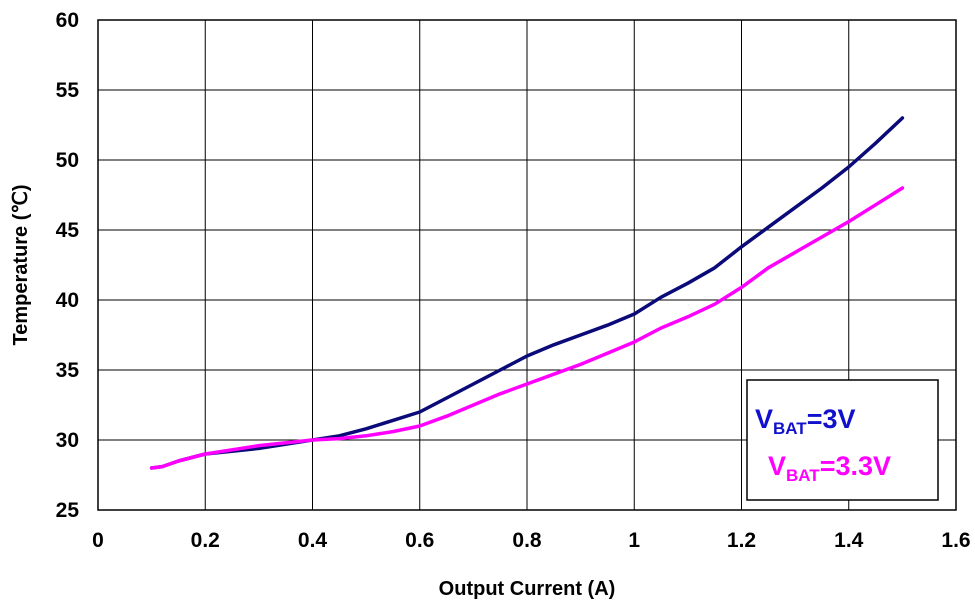 This screenshot has height=607, width=975. What do you see at coordinates (205, 540) in the screenshot?
I see `x-tick-label: 0.2` at bounding box center [205, 540].